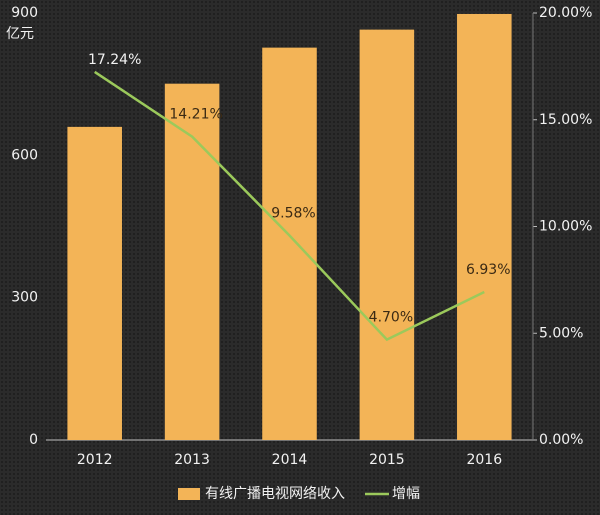 The width and height of the screenshot is (600, 515). Describe the element at coordinates (95, 460) in the screenshot. I see `x-tick-label: 2012` at that location.